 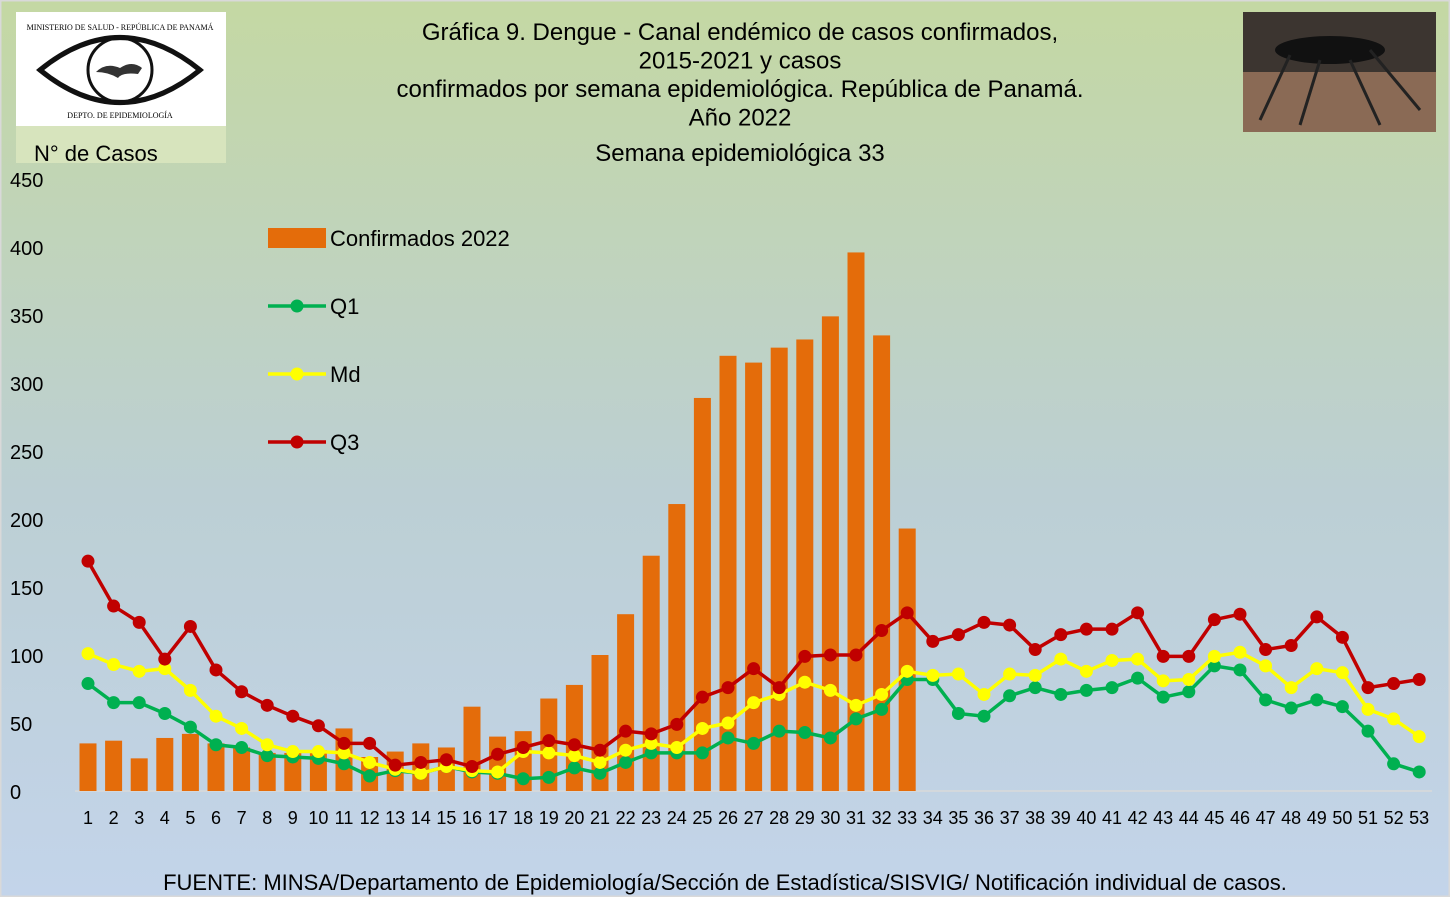 I want to click on x-tick-label: 23, so click(x=651, y=818).